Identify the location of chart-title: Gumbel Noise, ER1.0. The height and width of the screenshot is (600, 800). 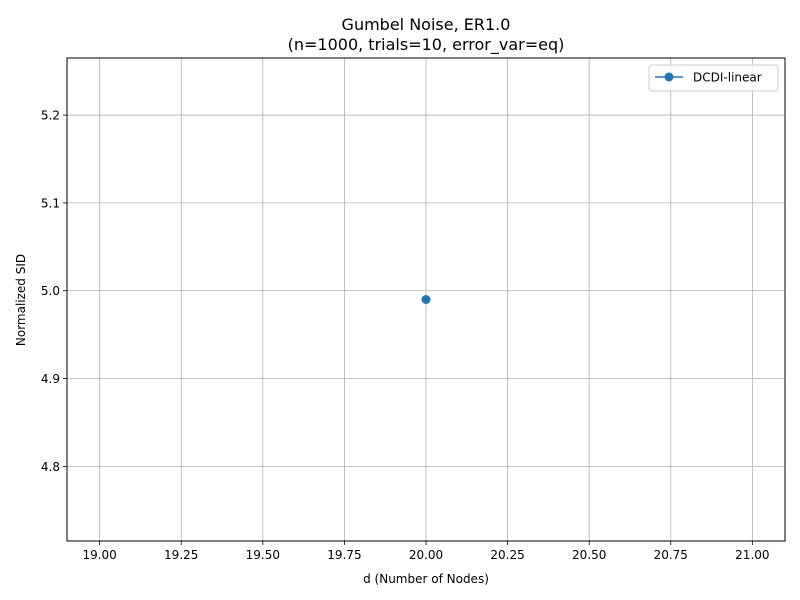
(426, 24).